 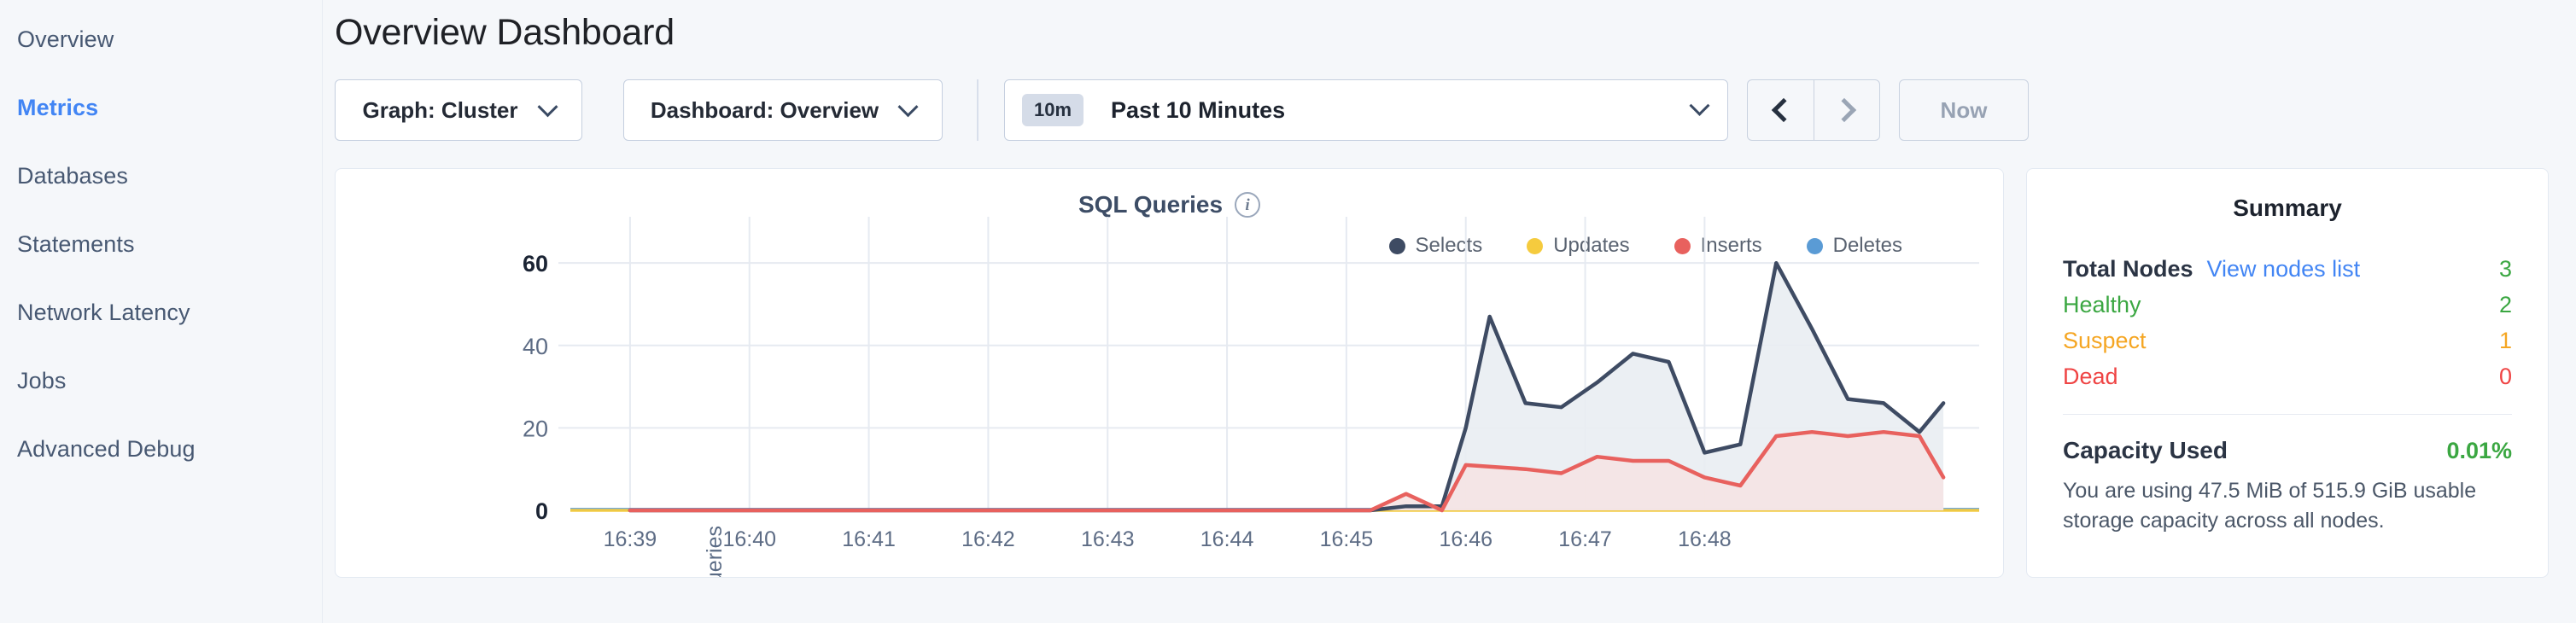 I want to click on dashboard-select: Dashboard: Overview, so click(x=783, y=110).